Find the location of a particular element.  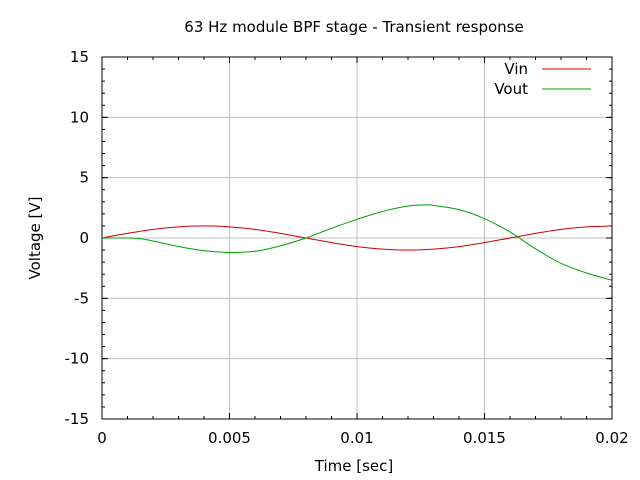

y-tick-label: -5 is located at coordinates (81, 298).